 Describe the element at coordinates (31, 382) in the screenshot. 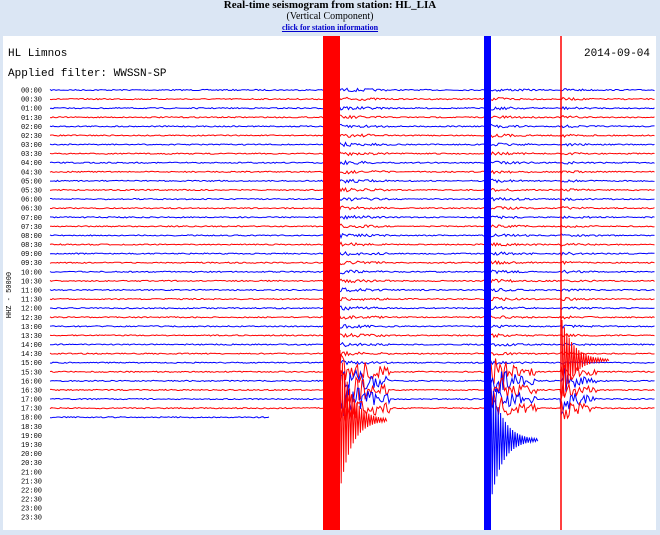

I see `time-label: 16:00` at that location.